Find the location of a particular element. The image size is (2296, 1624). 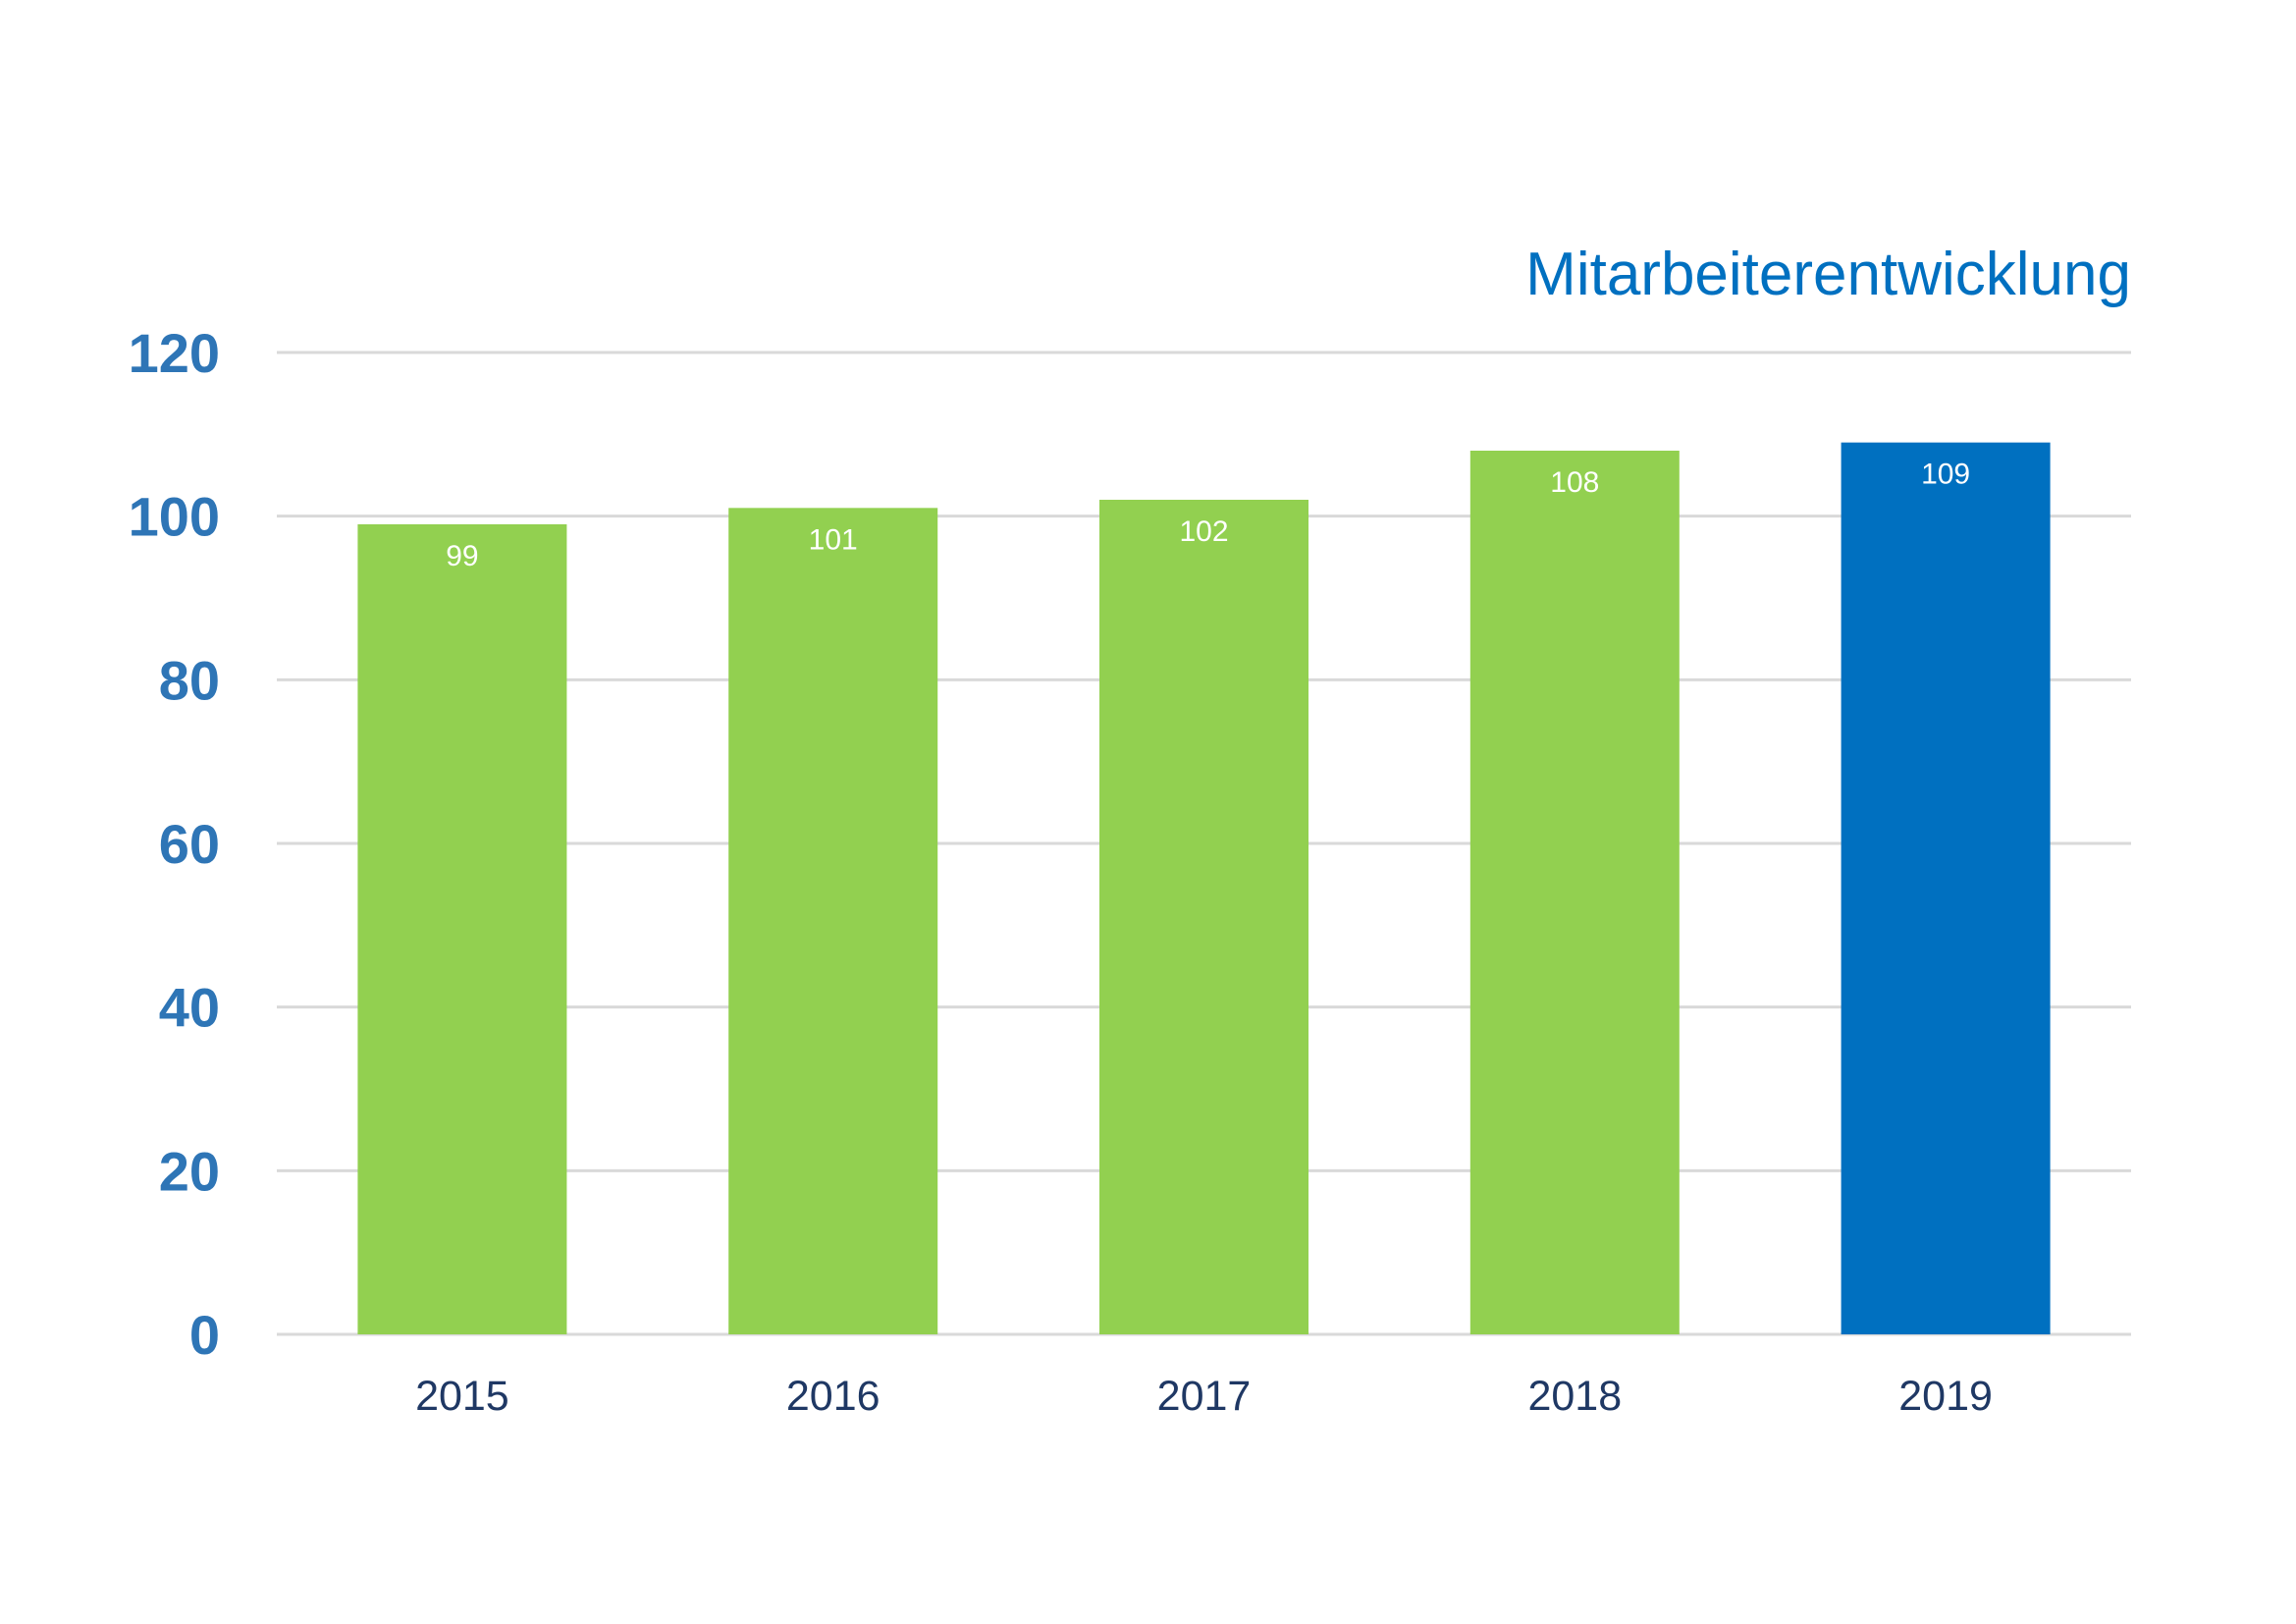

y-tick-label: 0 is located at coordinates (204, 1335).